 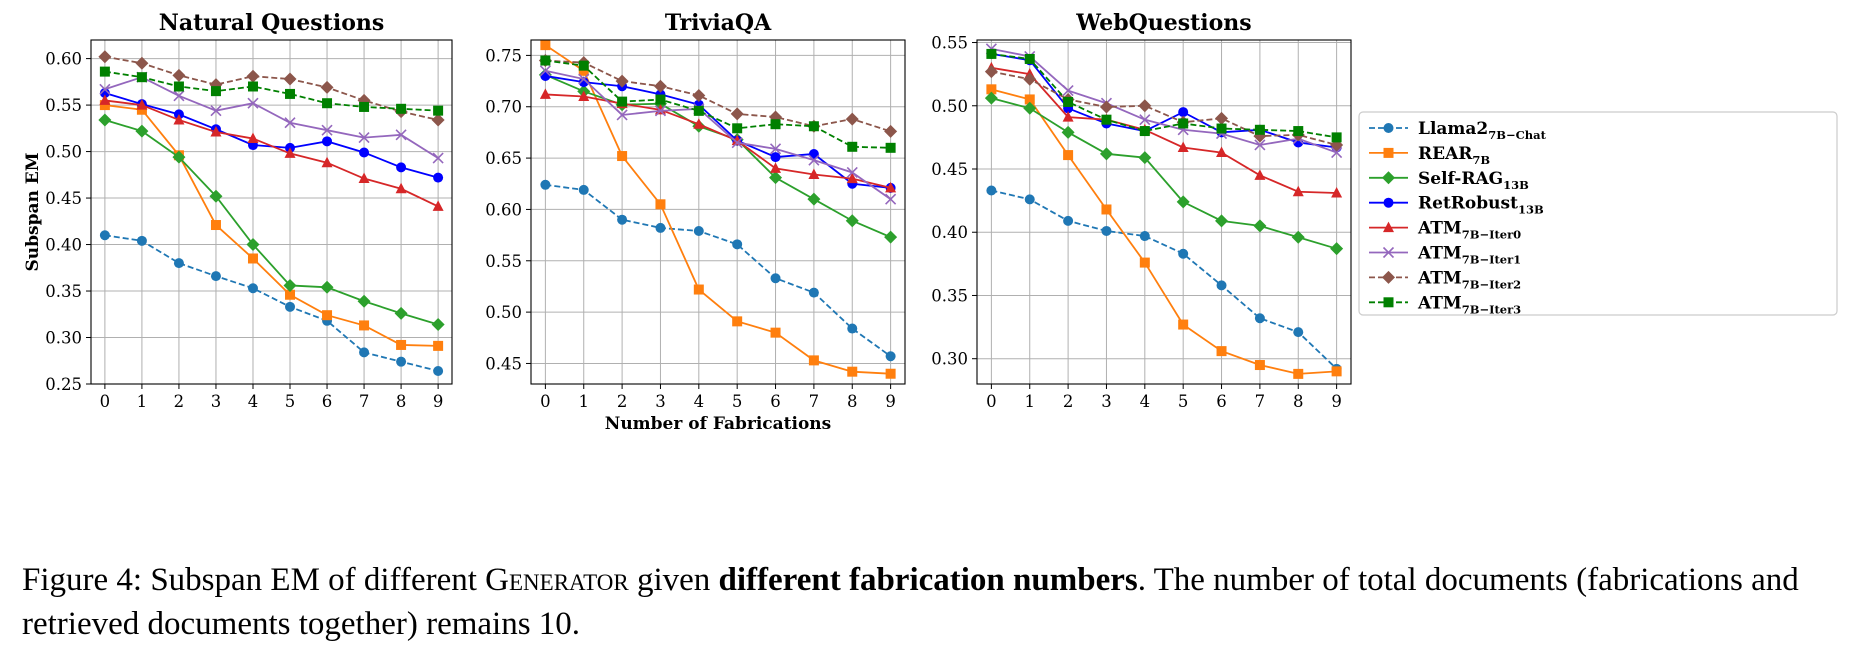 What do you see at coordinates (699, 401) in the screenshot?
I see `x-tick-label: 4` at bounding box center [699, 401].